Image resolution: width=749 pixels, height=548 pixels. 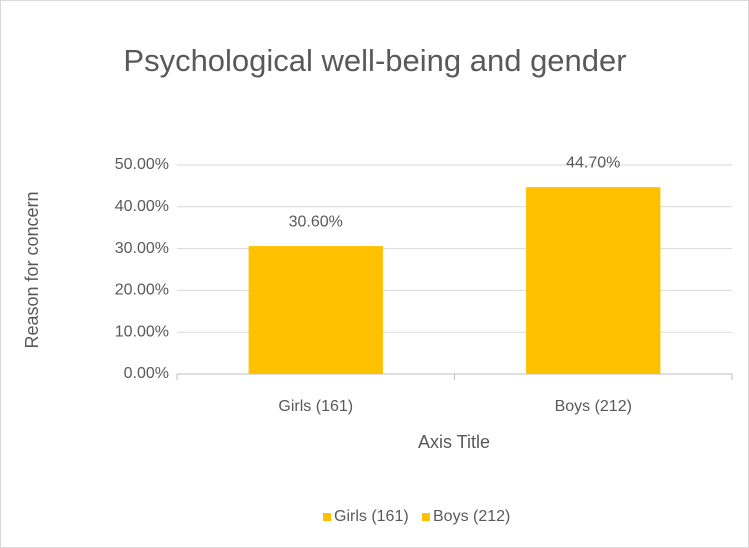 What do you see at coordinates (142, 248) in the screenshot?
I see `y-tick-label: 30.00%` at bounding box center [142, 248].